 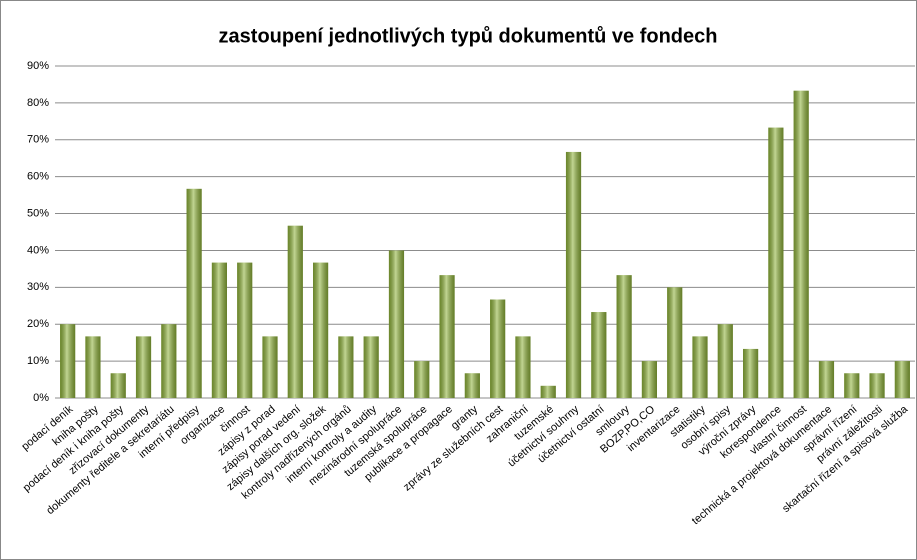 I want to click on y-tick-label: 40%, so click(x=38, y=250).